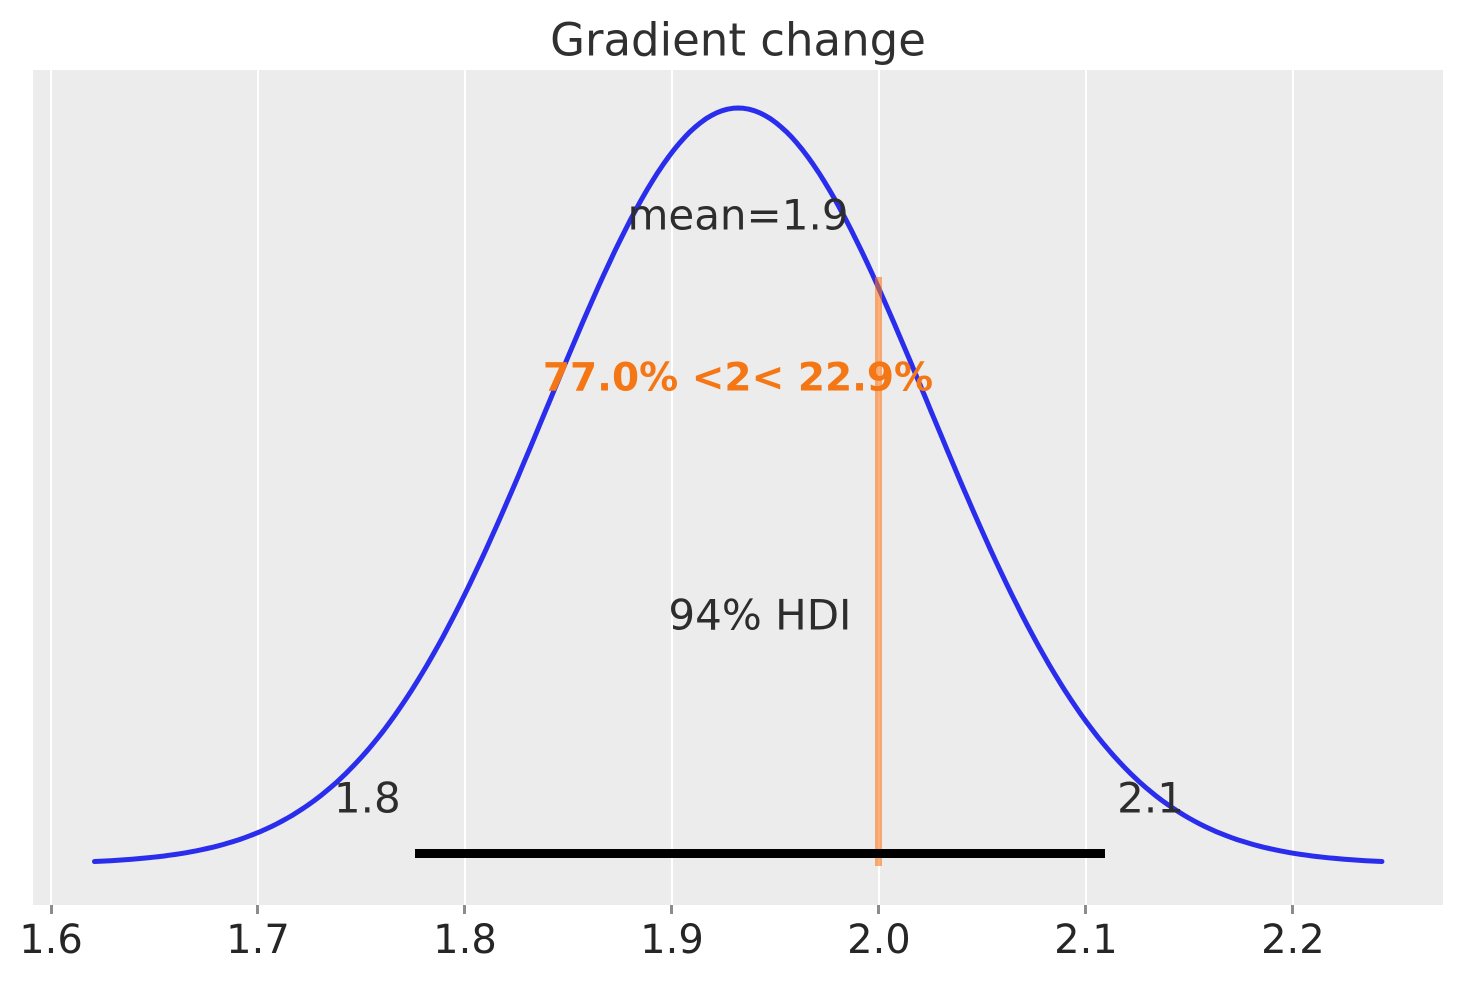  Describe the element at coordinates (258, 940) in the screenshot. I see `x-tick-label: 1.7` at that location.